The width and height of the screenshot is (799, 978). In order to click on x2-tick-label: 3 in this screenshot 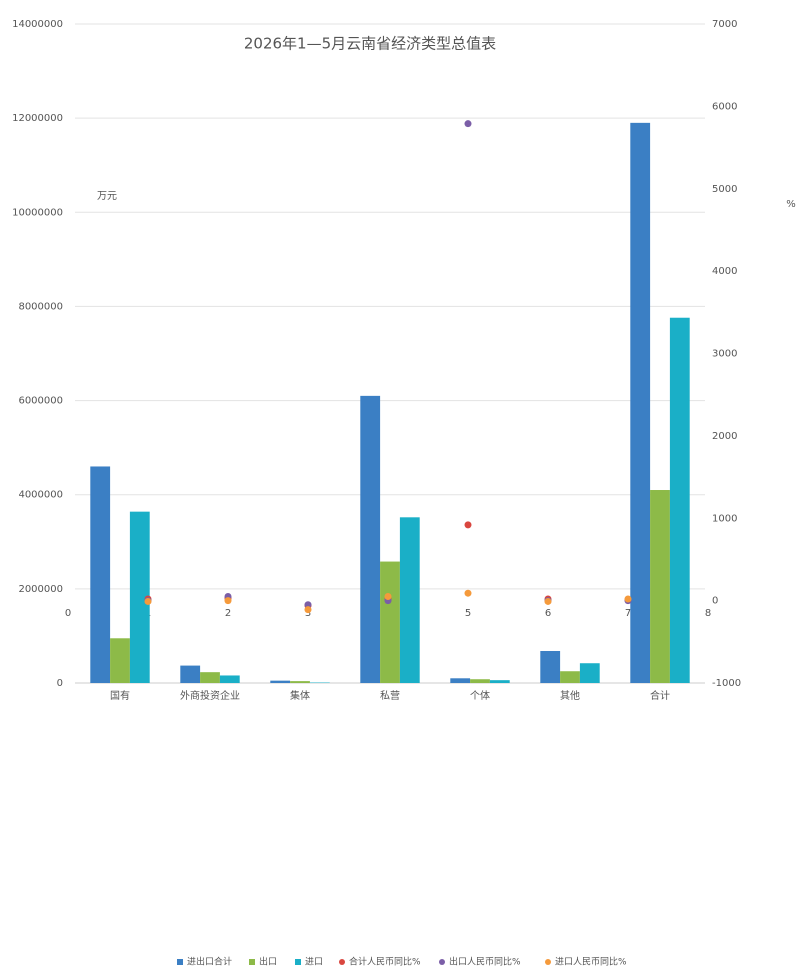, I will do `click(308, 613)`.